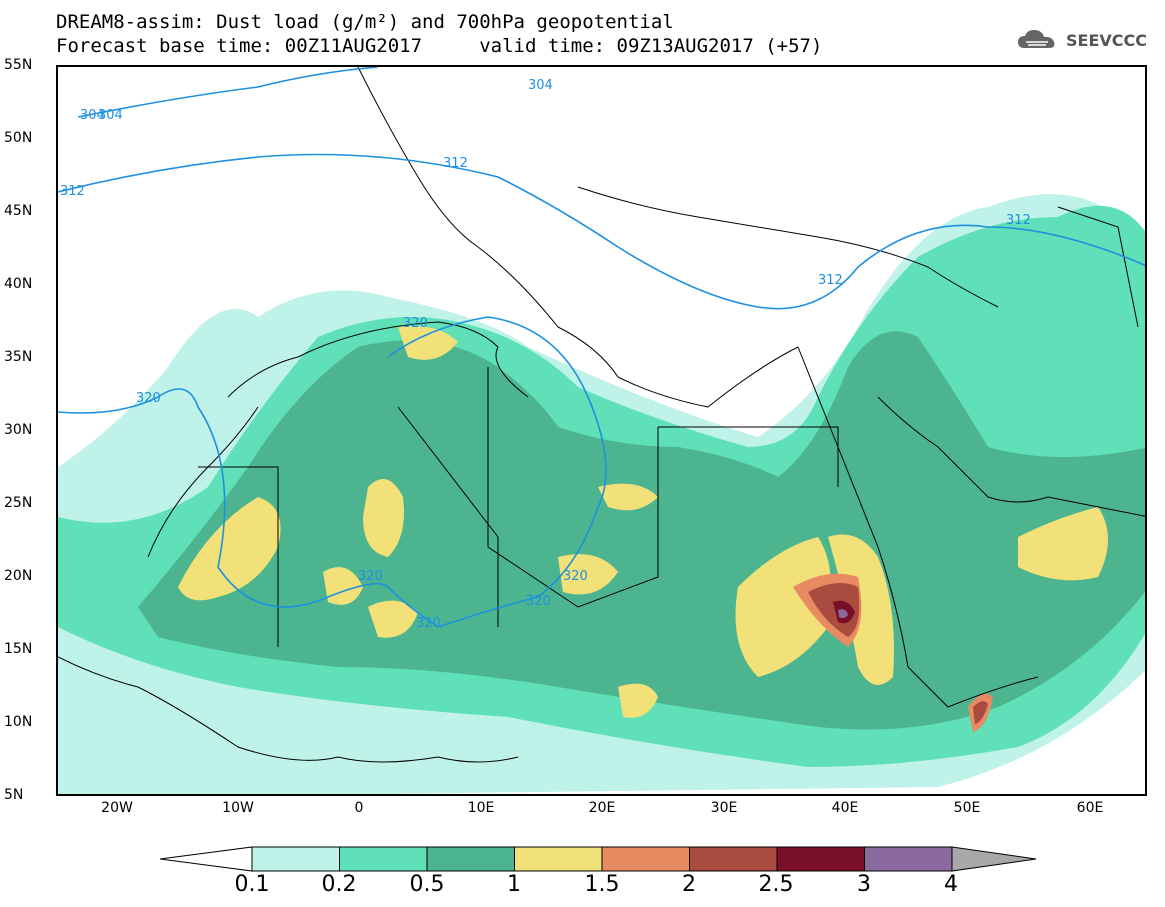  What do you see at coordinates (238, 808) in the screenshot?
I see `lon-label: 10W` at bounding box center [238, 808].